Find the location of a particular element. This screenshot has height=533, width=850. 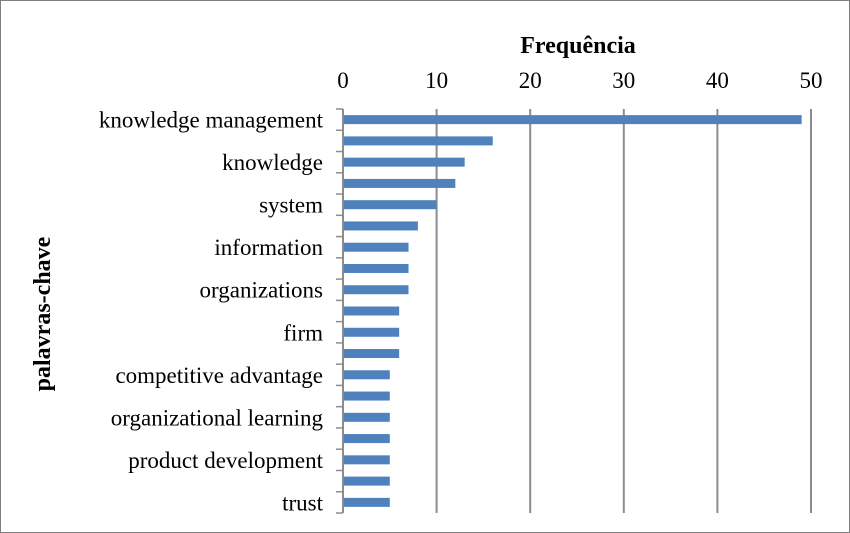

x-tick-label: 50 is located at coordinates (811, 80).